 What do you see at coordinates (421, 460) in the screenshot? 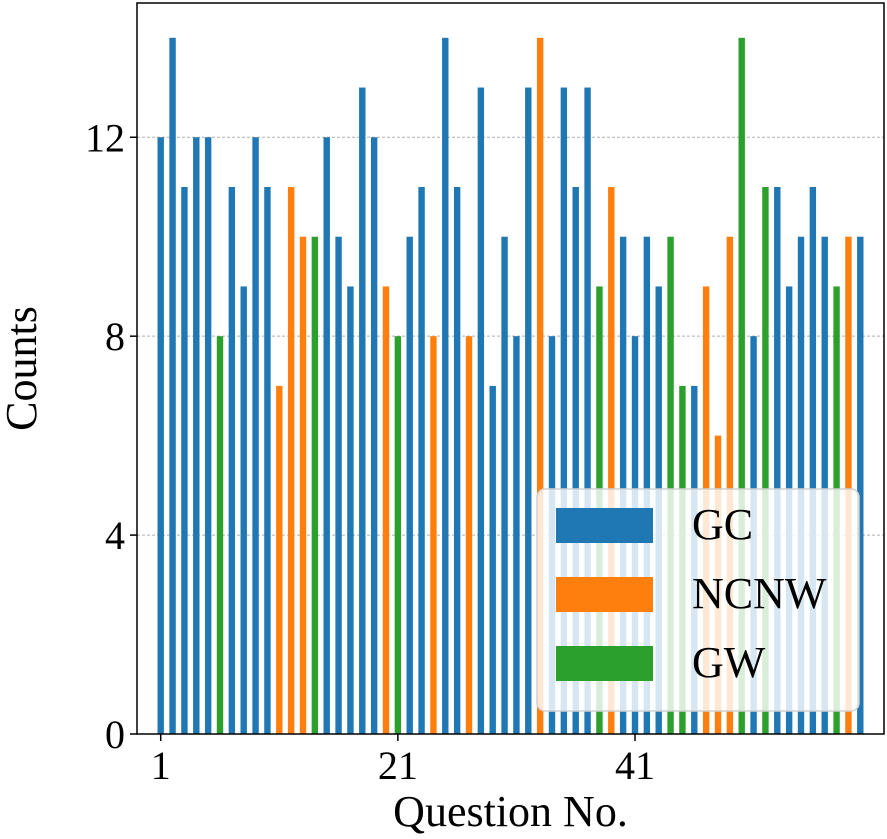
I see `bar-gc-q23` at bounding box center [421, 460].